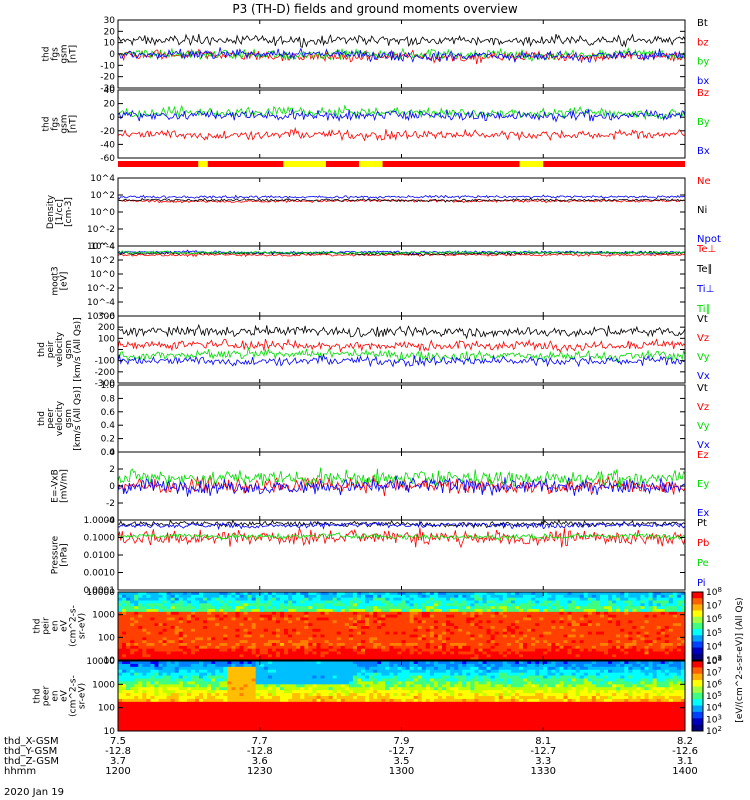 The image size is (750, 800). I want to click on y-tick-label: 10000, so click(100, 593).